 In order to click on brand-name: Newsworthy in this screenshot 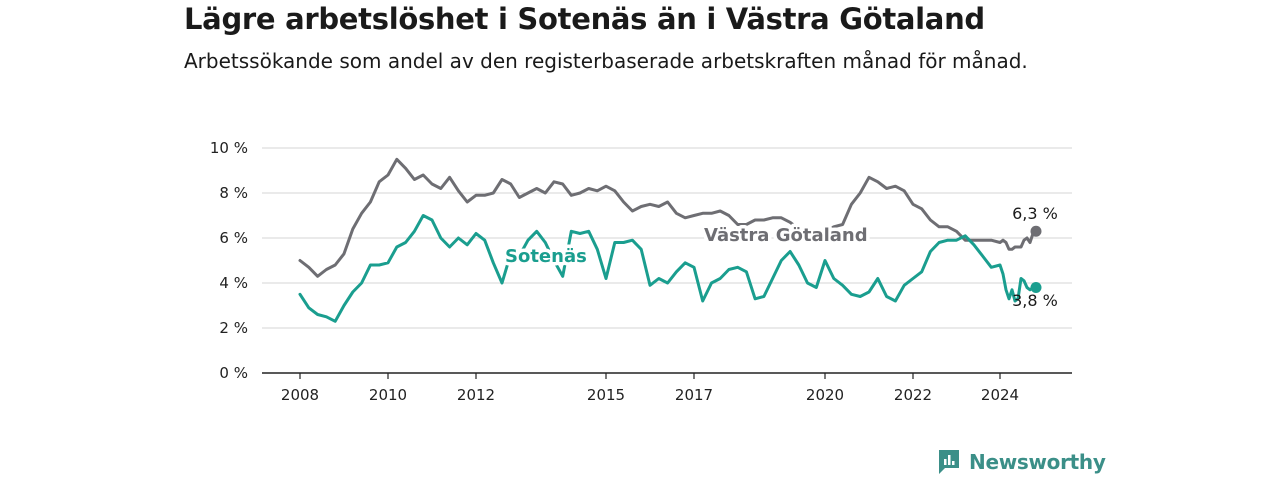, I will do `click(1037, 462)`.